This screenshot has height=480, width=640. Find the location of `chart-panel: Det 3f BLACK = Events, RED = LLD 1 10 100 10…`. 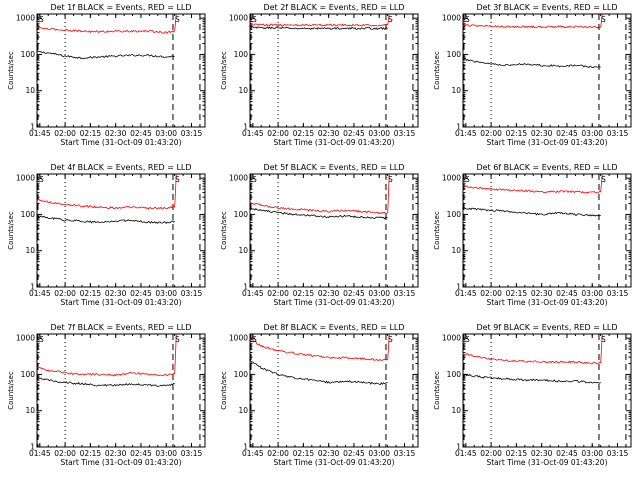

chart-panel: Det 3f BLACK = Events, RED = LLD 1 10 100 10… is located at coordinates (532, 75).